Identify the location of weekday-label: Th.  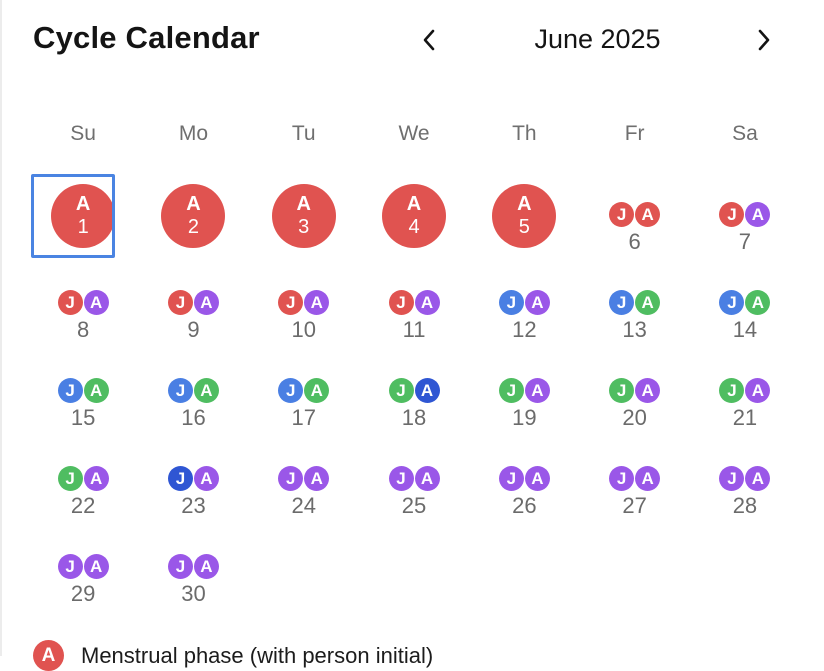
(524, 133).